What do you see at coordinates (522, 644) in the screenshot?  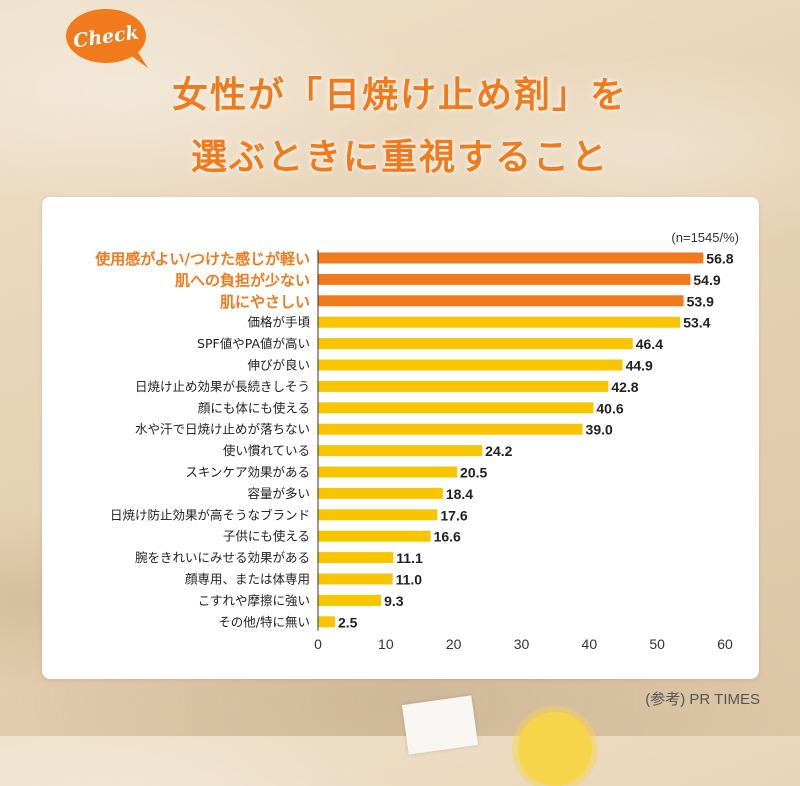 I see `x-tick-label: 30` at bounding box center [522, 644].